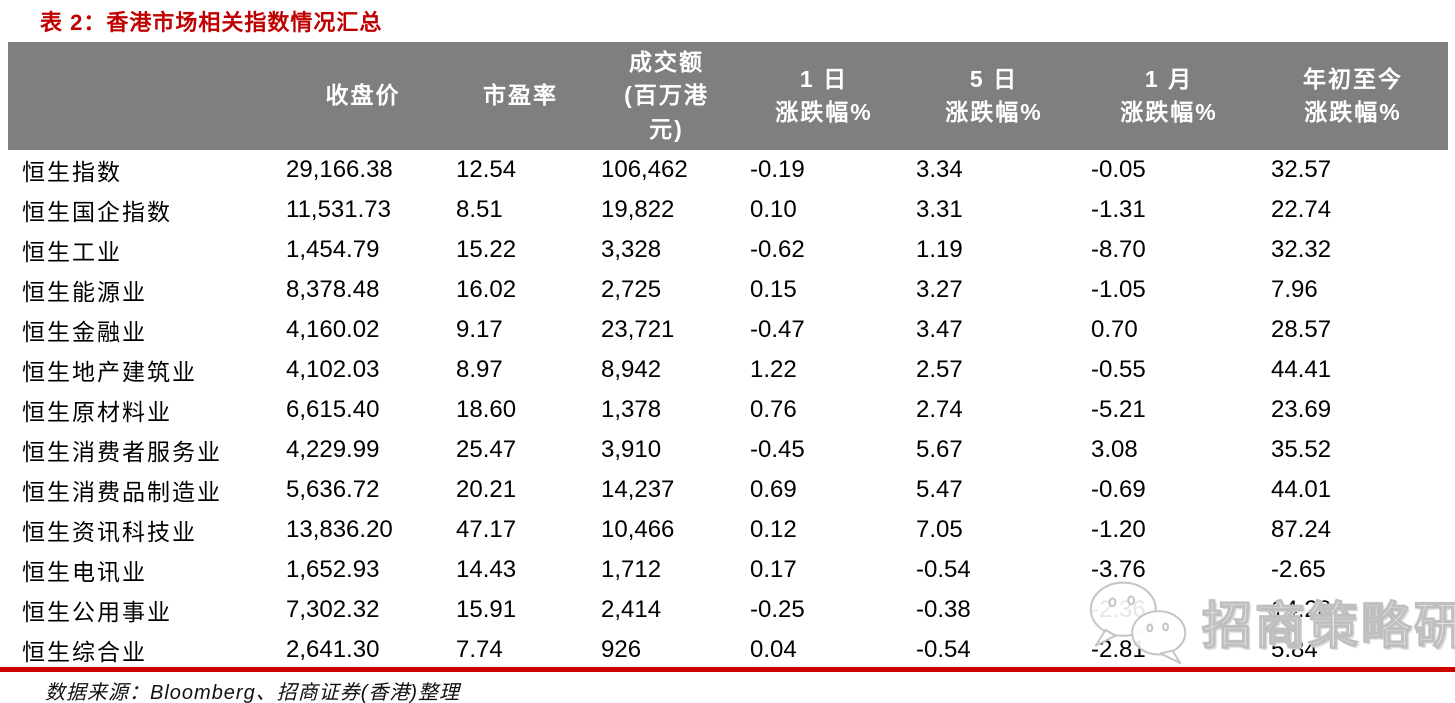 The image size is (1455, 703). What do you see at coordinates (84, 332) in the screenshot?
I see `index-name-cell: 恒生金融业` at bounding box center [84, 332].